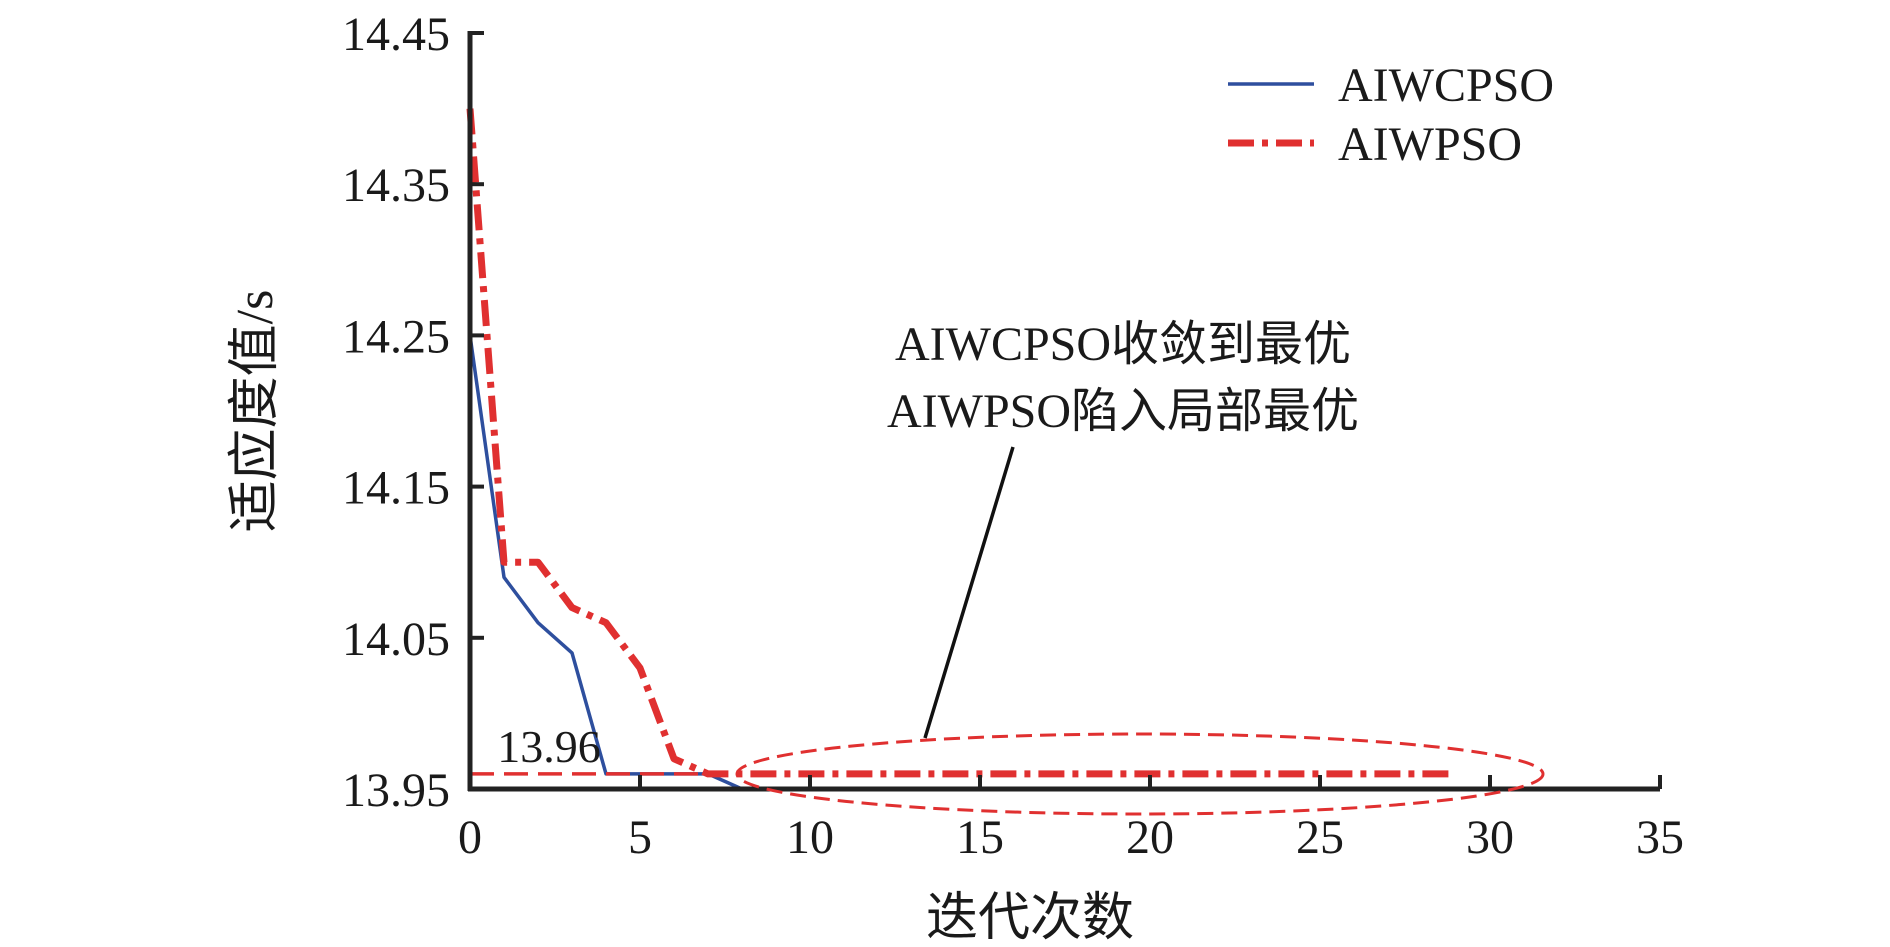  Describe the element at coordinates (470, 837) in the screenshot. I see `x-tick-label: 0` at that location.